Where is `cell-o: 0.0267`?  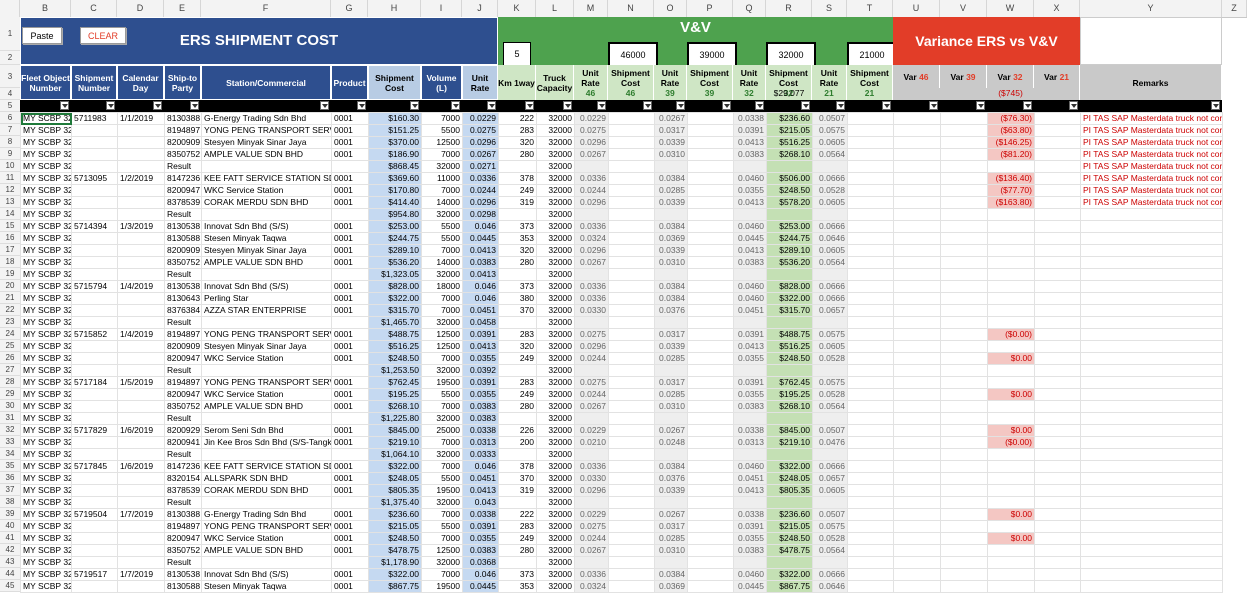
cell-o: 0.0267 is located at coordinates (671, 514).